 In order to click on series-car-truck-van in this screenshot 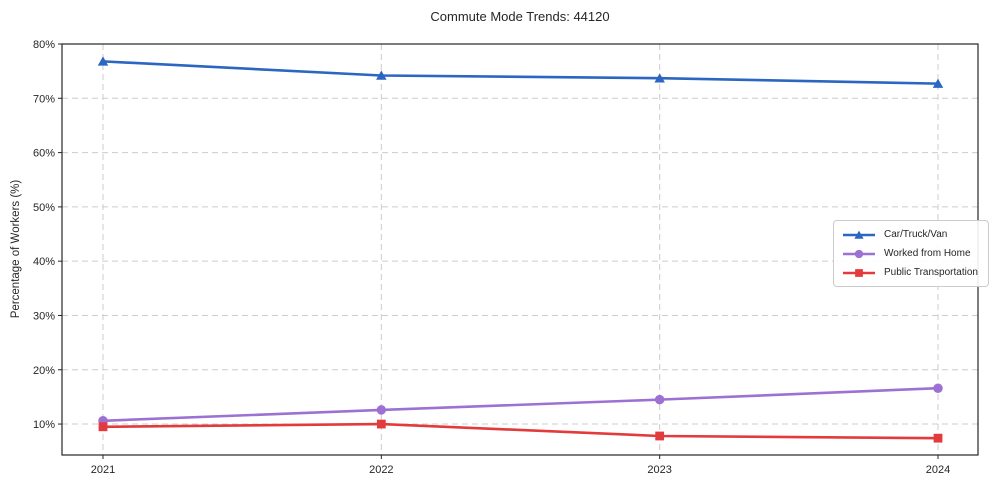, I will do `click(520, 72)`.